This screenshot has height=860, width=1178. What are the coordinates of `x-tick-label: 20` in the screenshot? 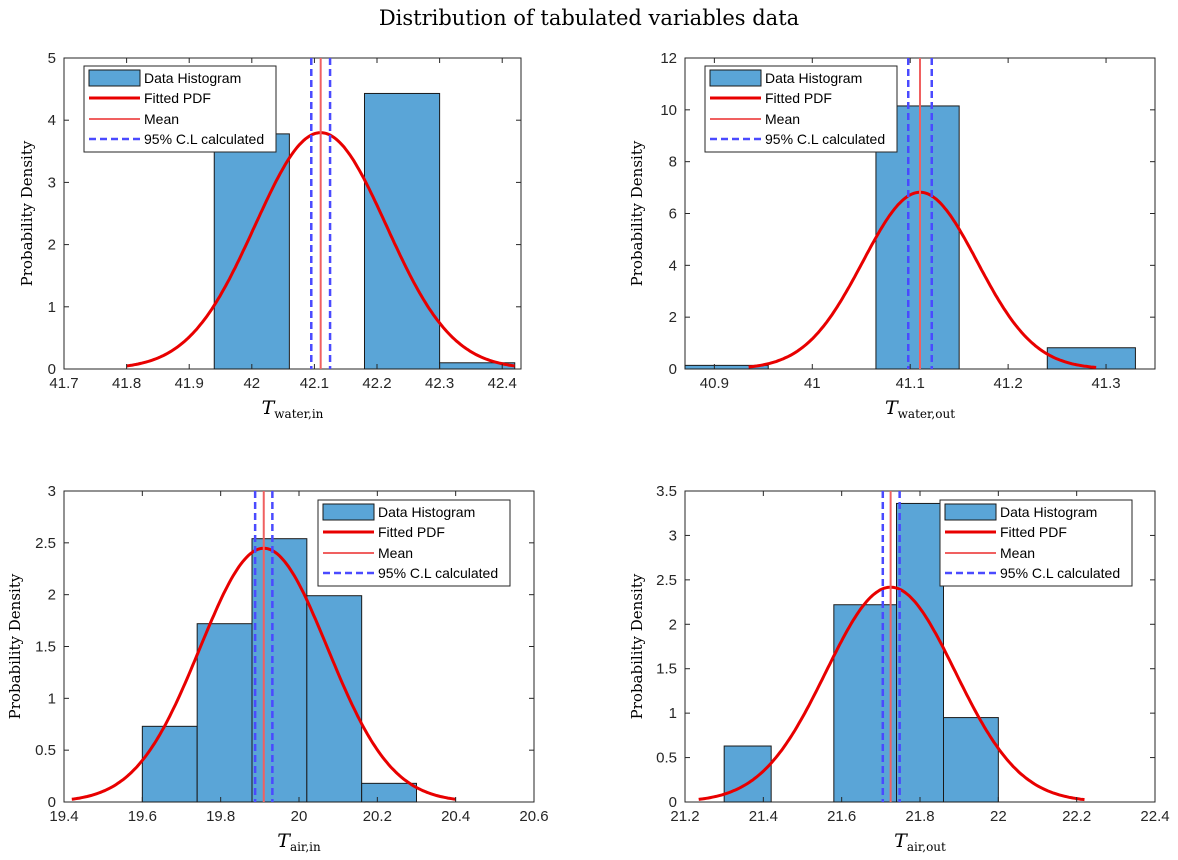 It's located at (299, 816).